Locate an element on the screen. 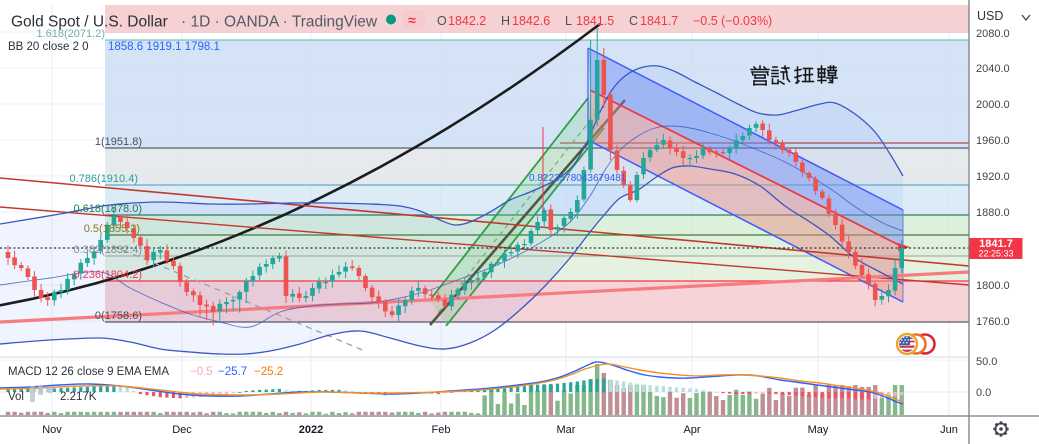 This screenshot has height=444, width=1039. svg-text: Nov is located at coordinates (52, 430).